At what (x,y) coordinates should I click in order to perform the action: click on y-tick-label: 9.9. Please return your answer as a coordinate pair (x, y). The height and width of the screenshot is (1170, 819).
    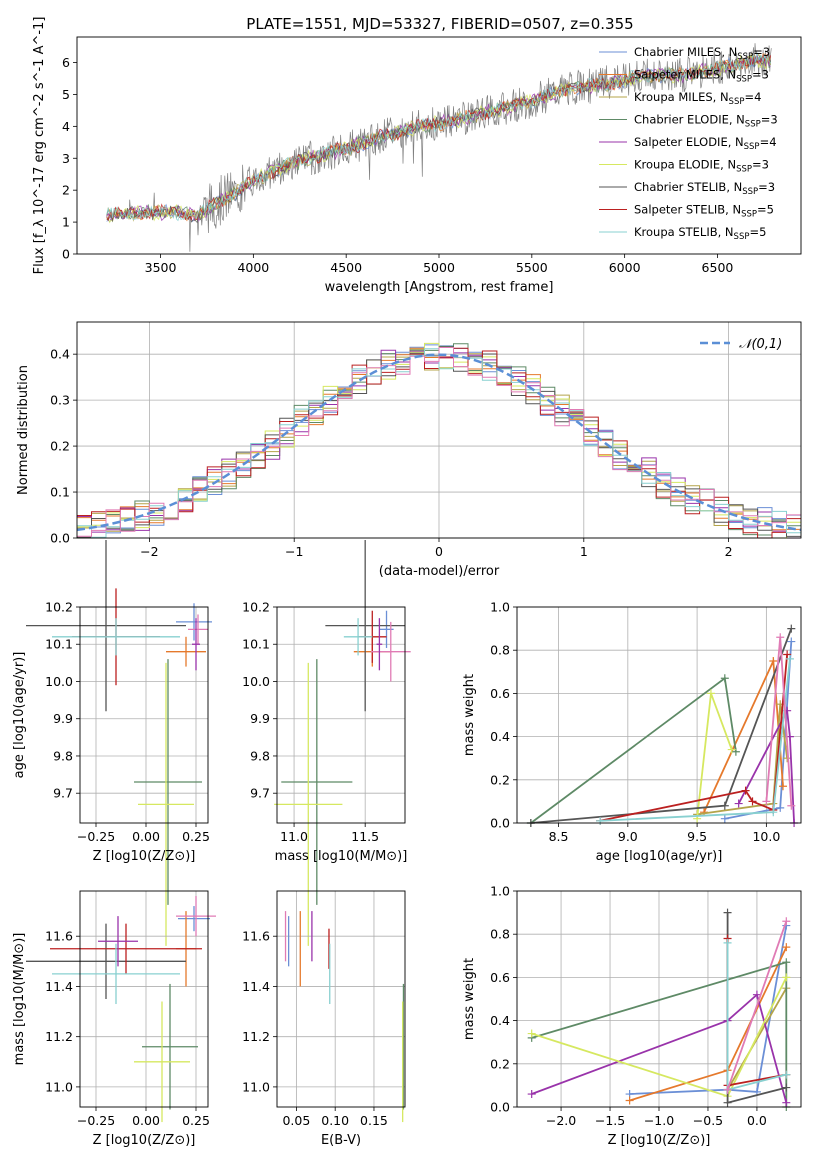
    Looking at the image, I should click on (63, 718).